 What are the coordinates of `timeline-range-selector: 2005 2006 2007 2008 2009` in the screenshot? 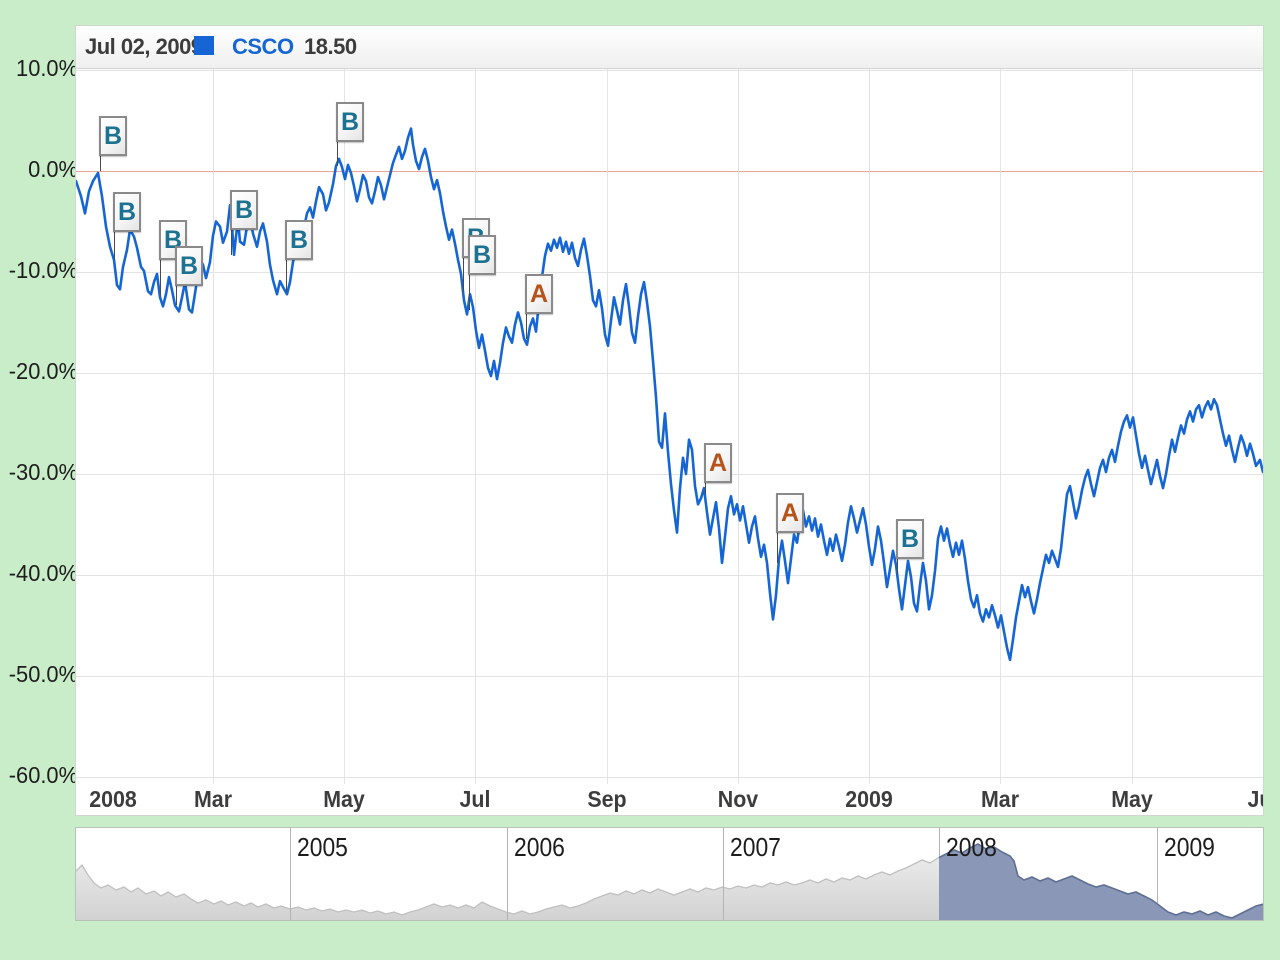 It's located at (669, 874).